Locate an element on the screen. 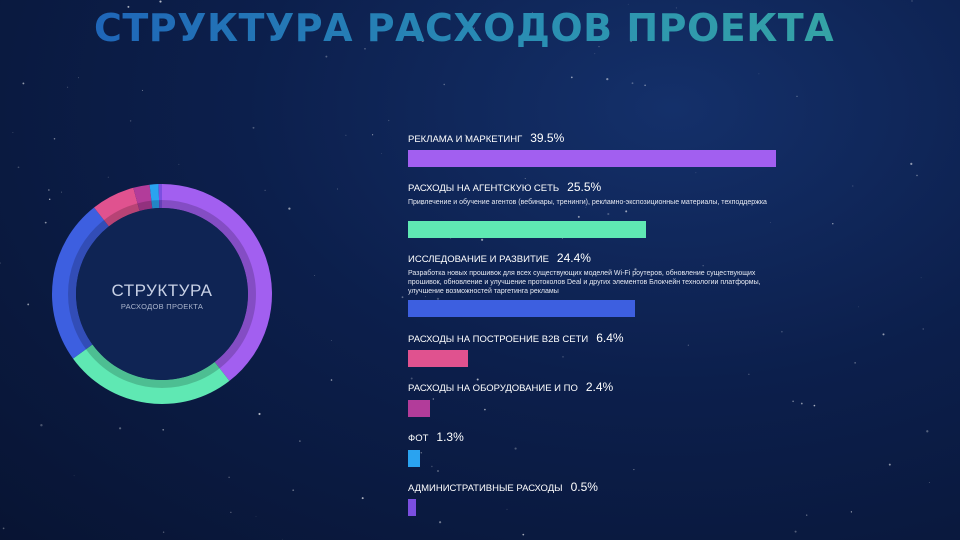  bar-category-label: АДМИНИСТРАТИВНЫЕ РАСХОДЫ is located at coordinates (485, 488).